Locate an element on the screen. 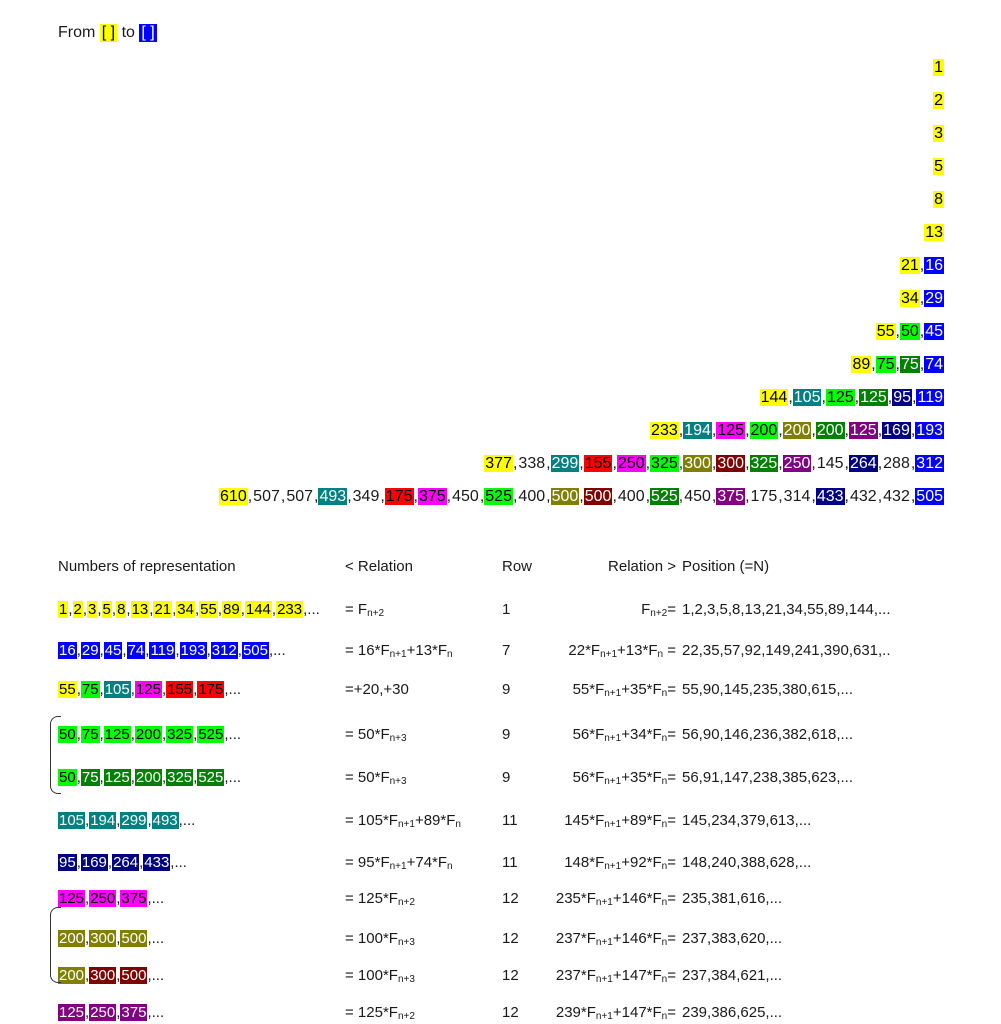 This screenshot has height=1024, width=1001. triangle-number: 29 is located at coordinates (934, 298).